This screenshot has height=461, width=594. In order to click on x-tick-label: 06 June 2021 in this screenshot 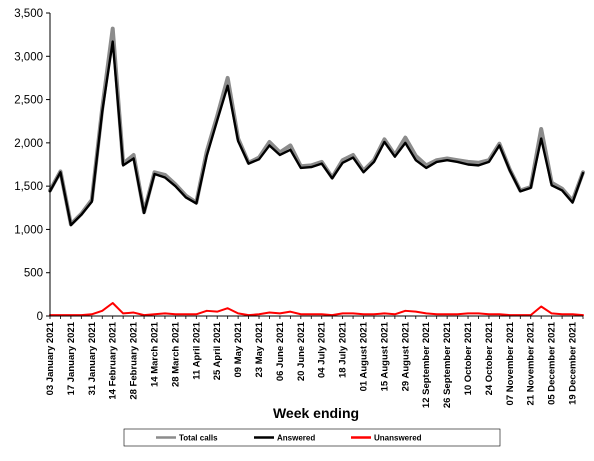, I will do `click(280, 351)`.